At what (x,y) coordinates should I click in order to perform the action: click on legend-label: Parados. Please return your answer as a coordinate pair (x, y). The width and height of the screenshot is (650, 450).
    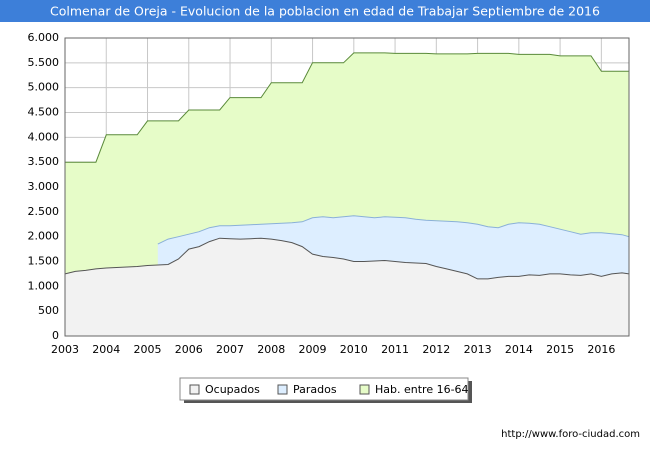
    Looking at the image, I should click on (315, 389).